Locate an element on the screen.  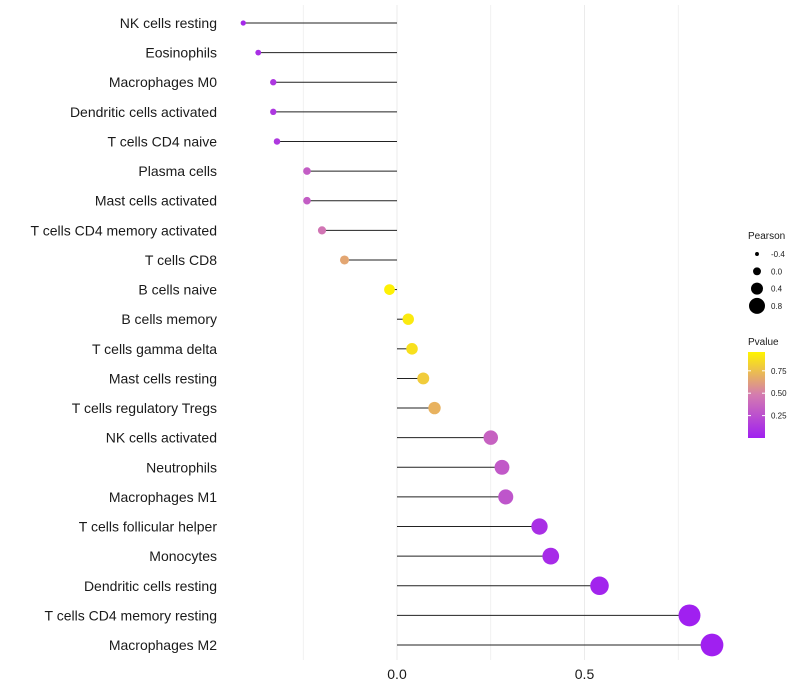
category-label: B cells memory is located at coordinates (169, 319).